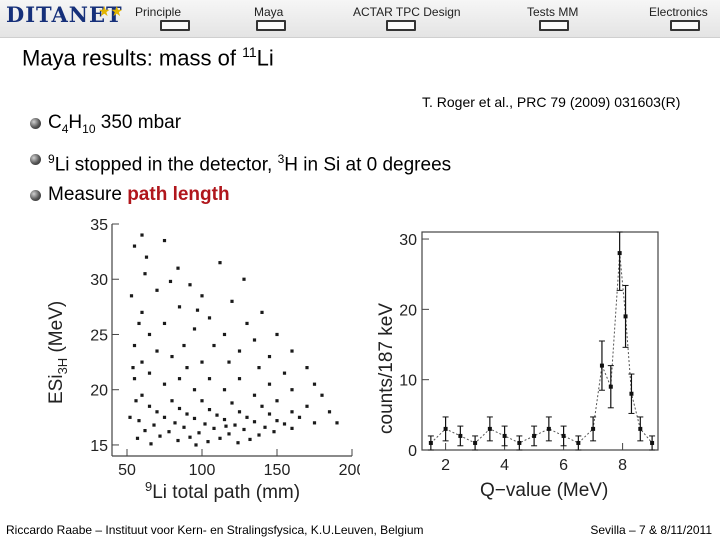  Describe the element at coordinates (540, 341) in the screenshot. I see `spectrum-frame` at that location.